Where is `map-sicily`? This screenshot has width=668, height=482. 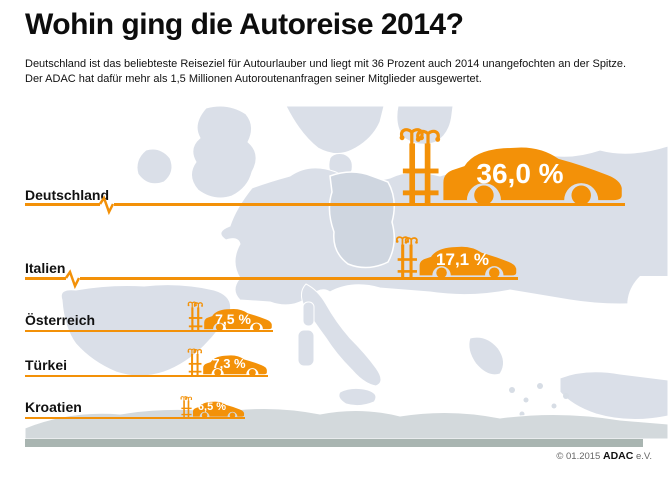 map-sicily is located at coordinates (357, 397).